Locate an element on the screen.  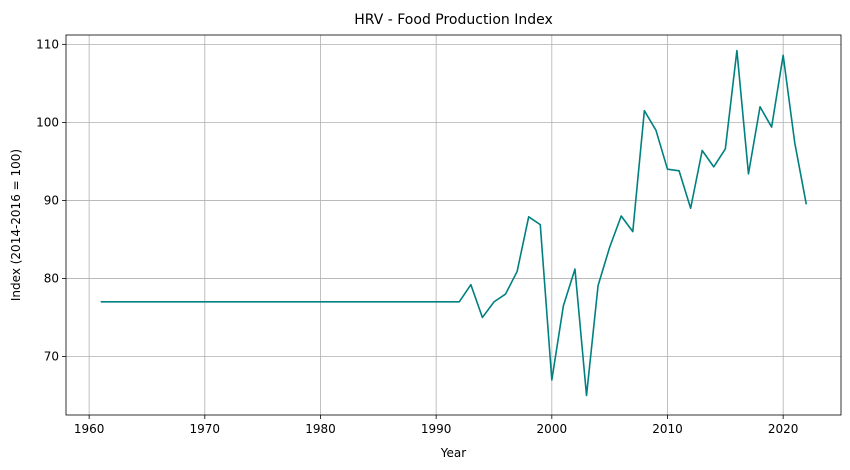
x-axis-ticks: 1960 1970 1980 1990 2000 2010 2020 is located at coordinates (436, 425).